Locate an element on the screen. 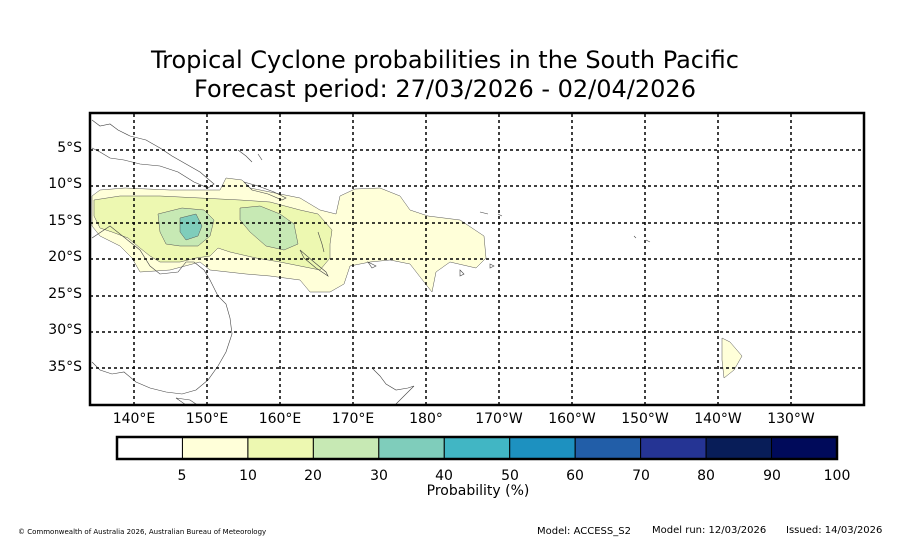 This screenshot has width=900, height=540. model-run-date: Model run: 12/03/2026 is located at coordinates (709, 530).